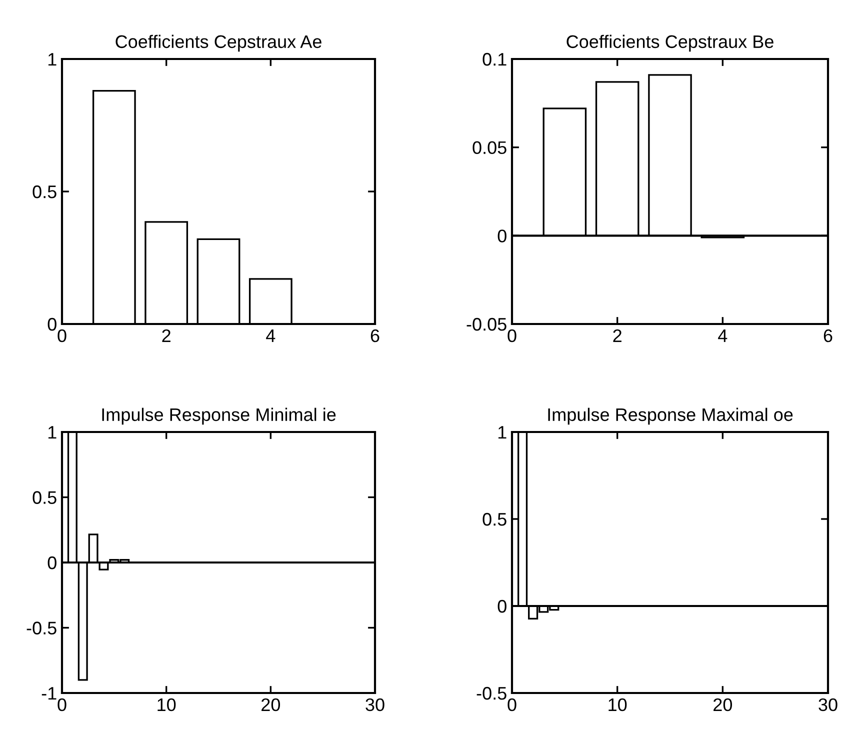 The height and width of the screenshot is (733, 856). Describe the element at coordinates (670, 43) in the screenshot. I see `chart-title: Coefficients Cepstraux Be` at that location.